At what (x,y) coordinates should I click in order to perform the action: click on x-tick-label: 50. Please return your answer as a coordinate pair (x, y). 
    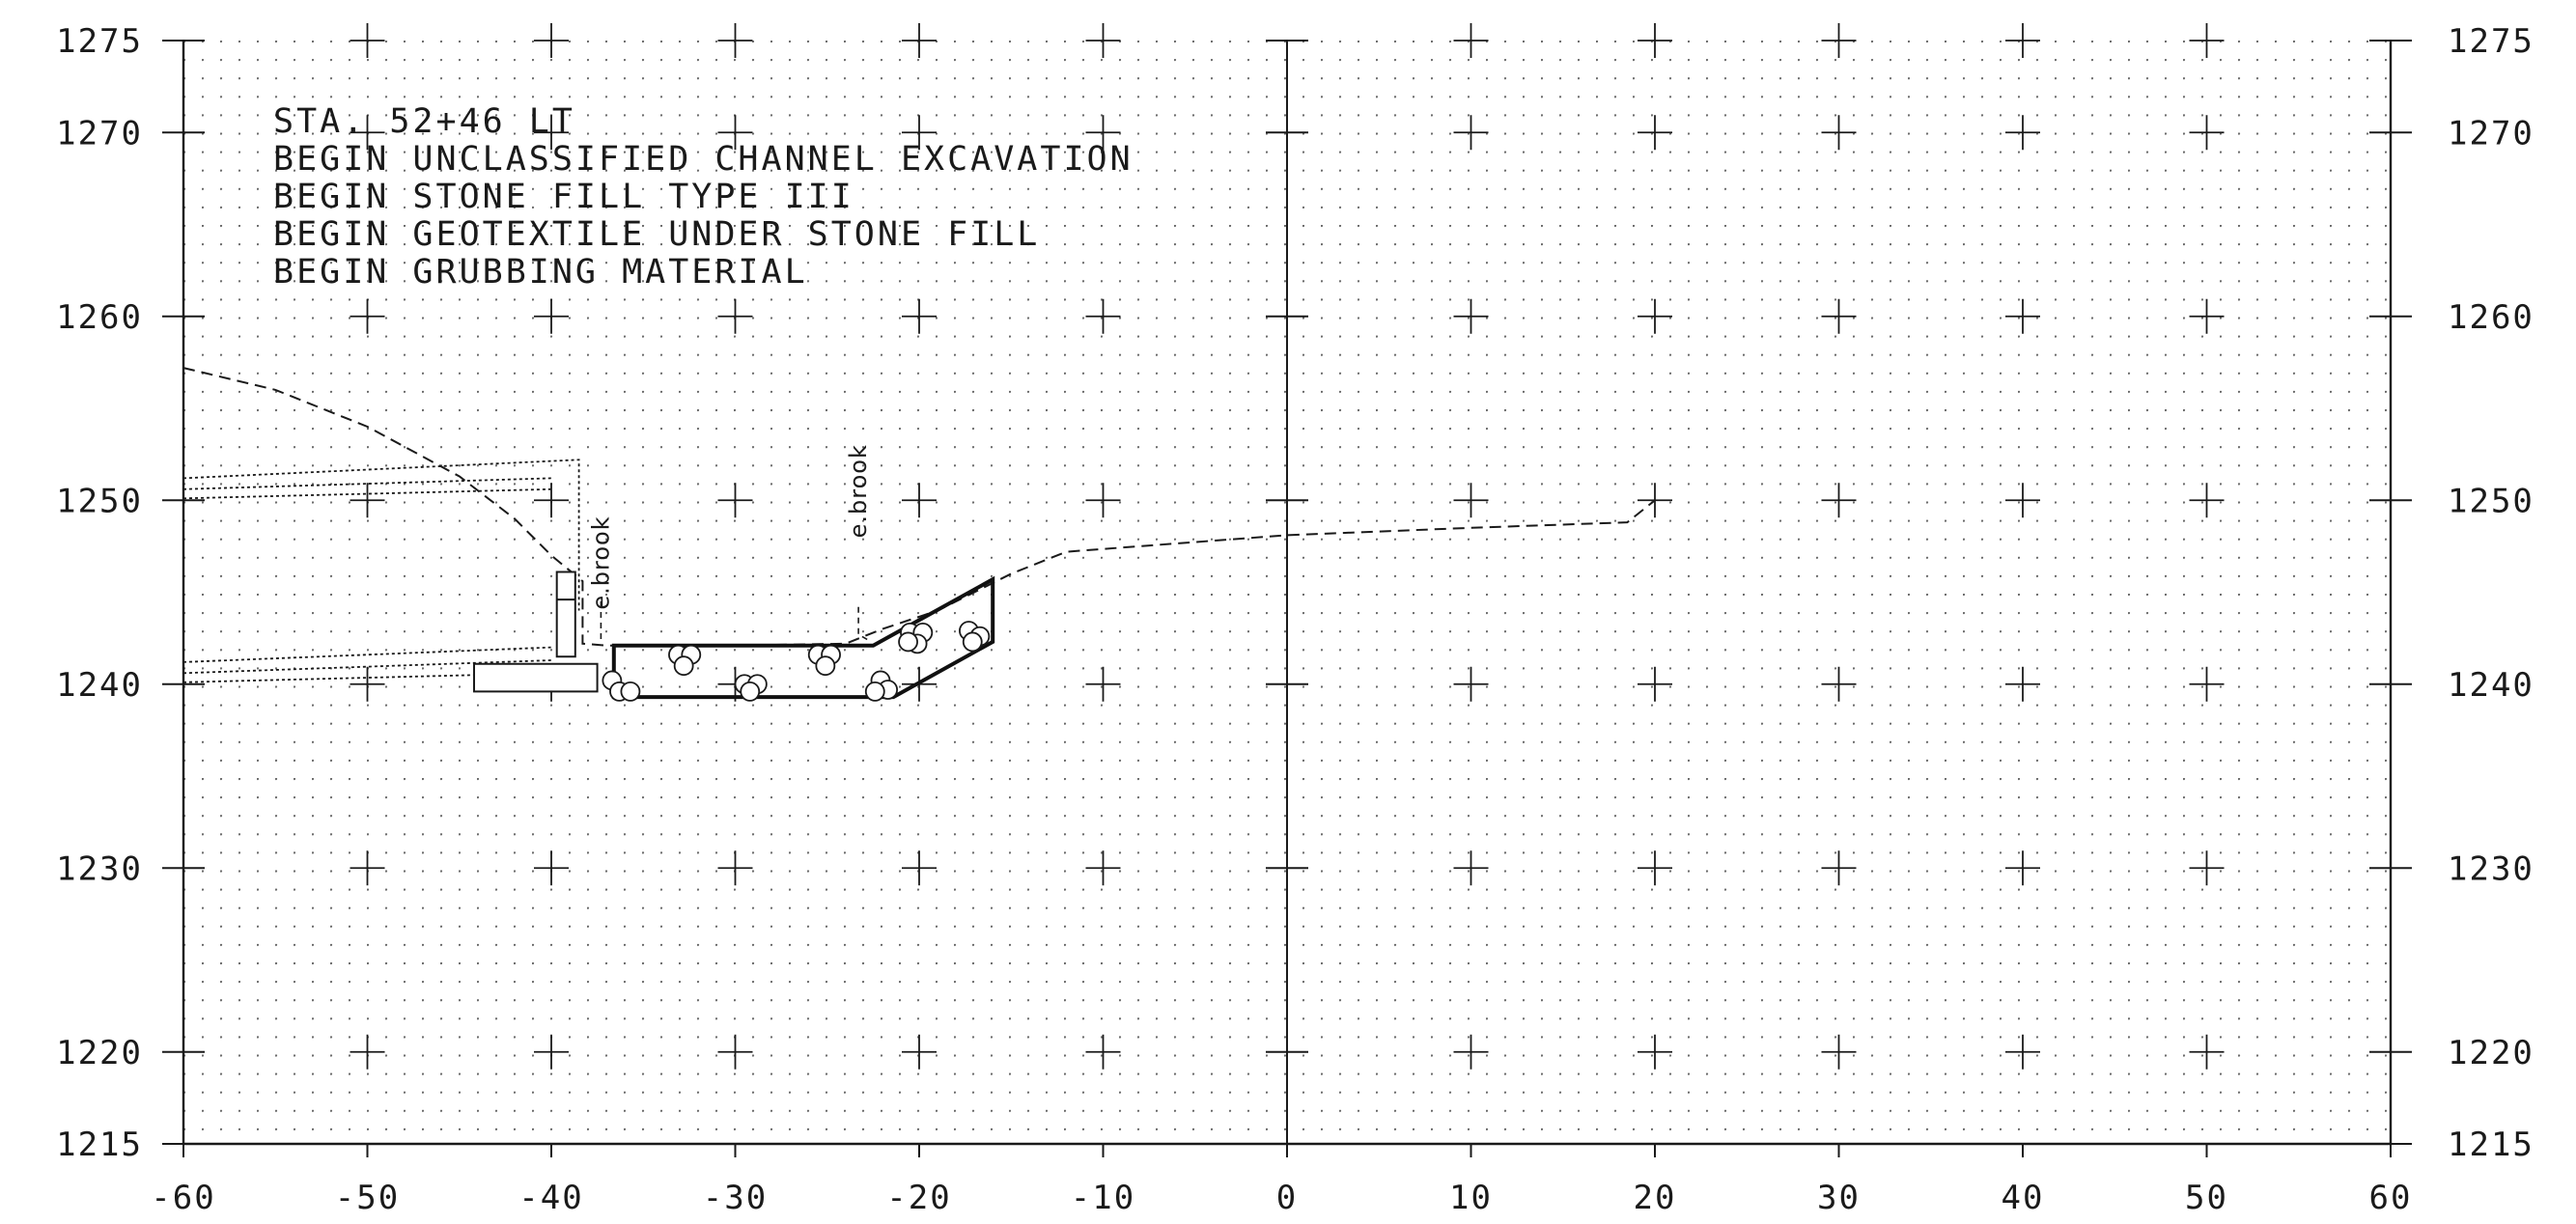
    Looking at the image, I should click on (2206, 1198).